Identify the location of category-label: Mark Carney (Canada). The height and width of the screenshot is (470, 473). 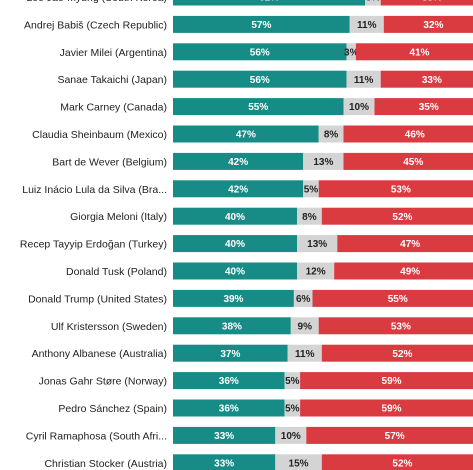
(113, 108).